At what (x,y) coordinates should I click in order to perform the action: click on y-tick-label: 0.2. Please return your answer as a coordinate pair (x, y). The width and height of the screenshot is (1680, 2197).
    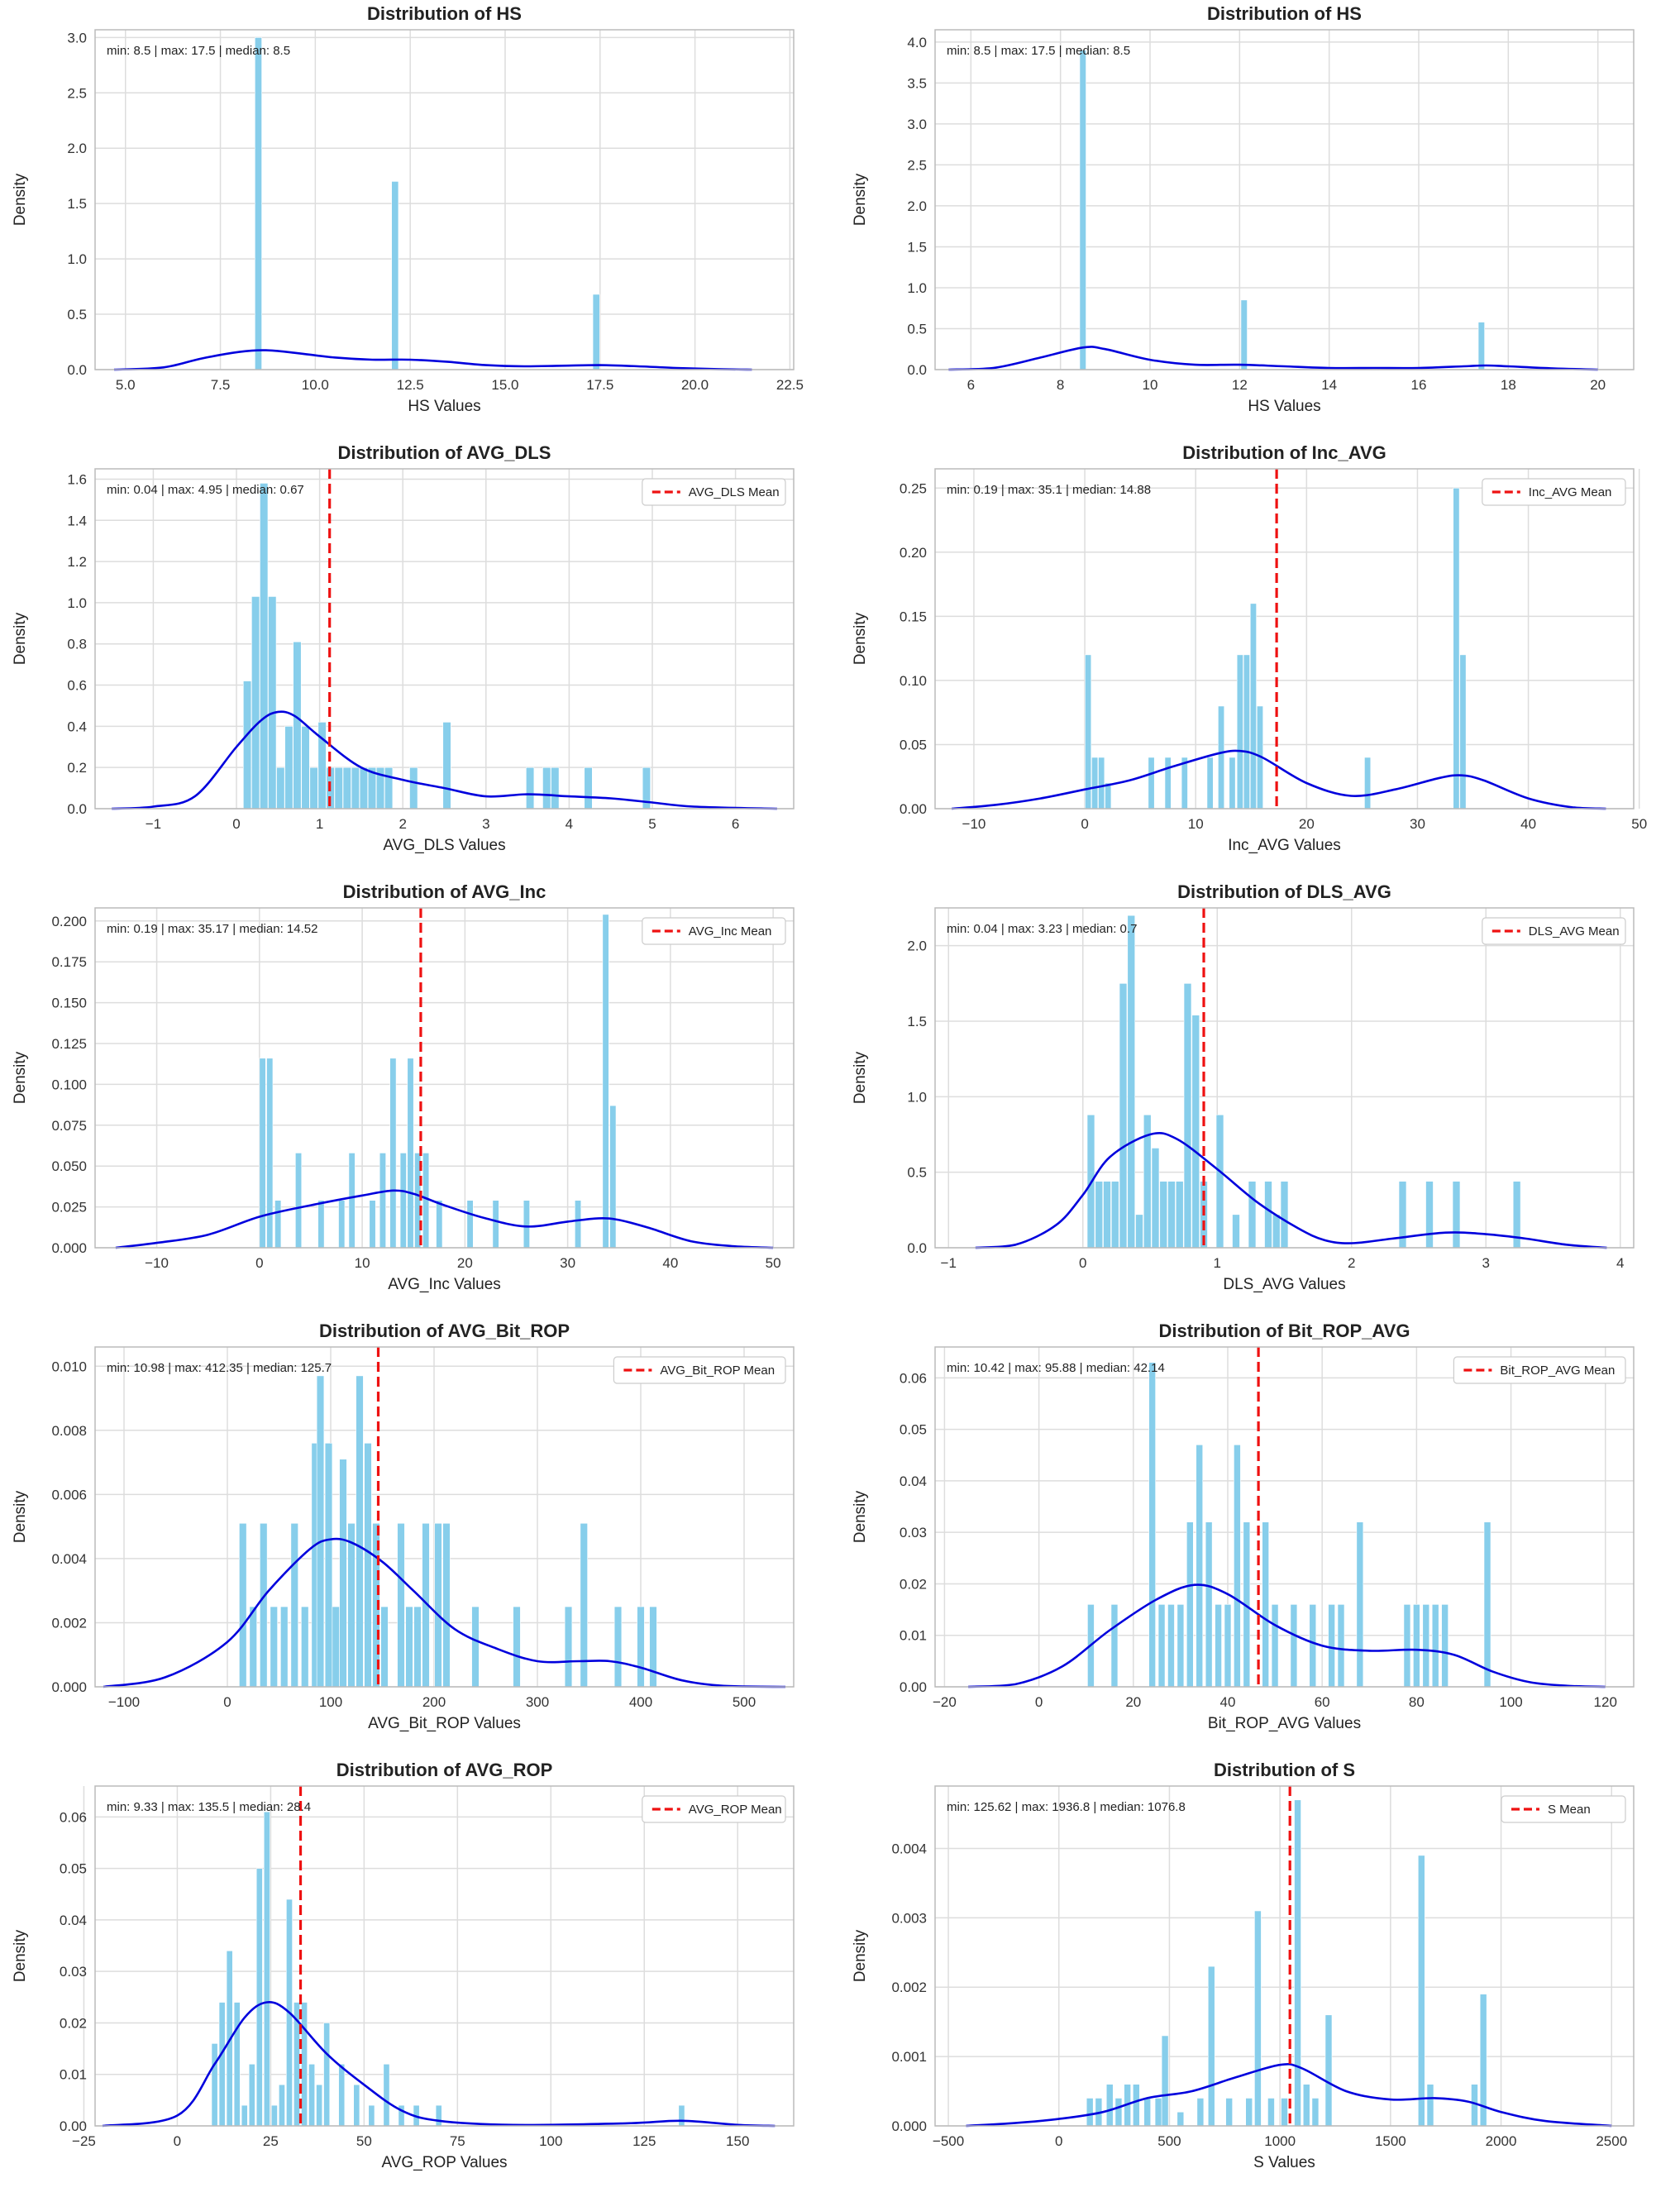
    Looking at the image, I should click on (77, 768).